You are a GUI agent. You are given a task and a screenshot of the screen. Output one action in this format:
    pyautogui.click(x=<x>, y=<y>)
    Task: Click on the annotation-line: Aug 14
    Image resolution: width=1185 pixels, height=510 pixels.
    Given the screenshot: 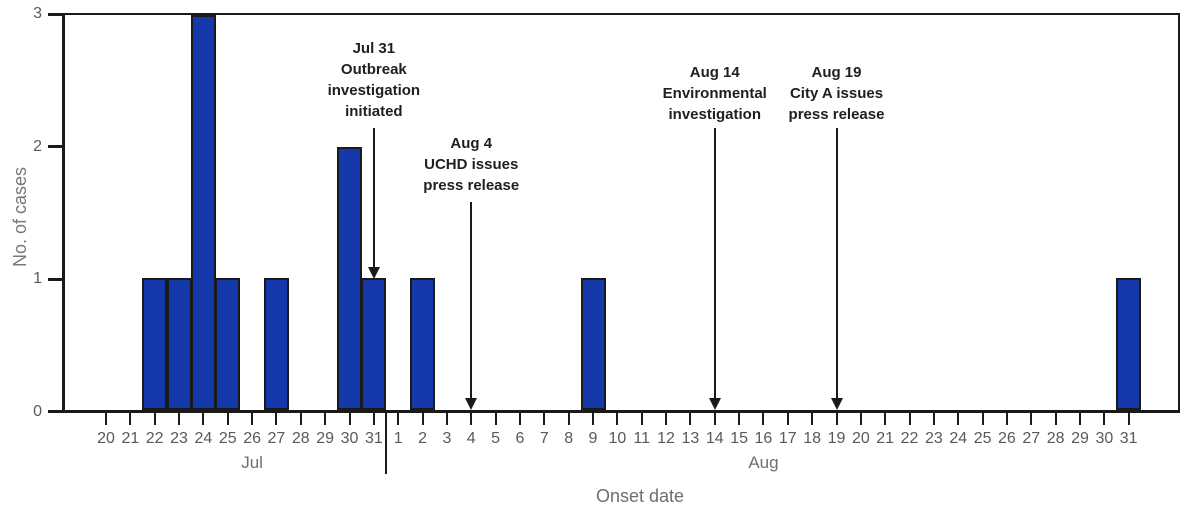 What is the action you would take?
    pyautogui.click(x=714, y=72)
    